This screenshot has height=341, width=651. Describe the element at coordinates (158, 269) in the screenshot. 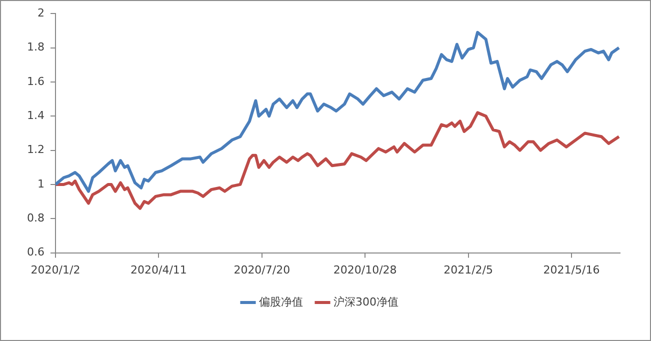

I see `x-tick-label: 2020/4/11` at that location.